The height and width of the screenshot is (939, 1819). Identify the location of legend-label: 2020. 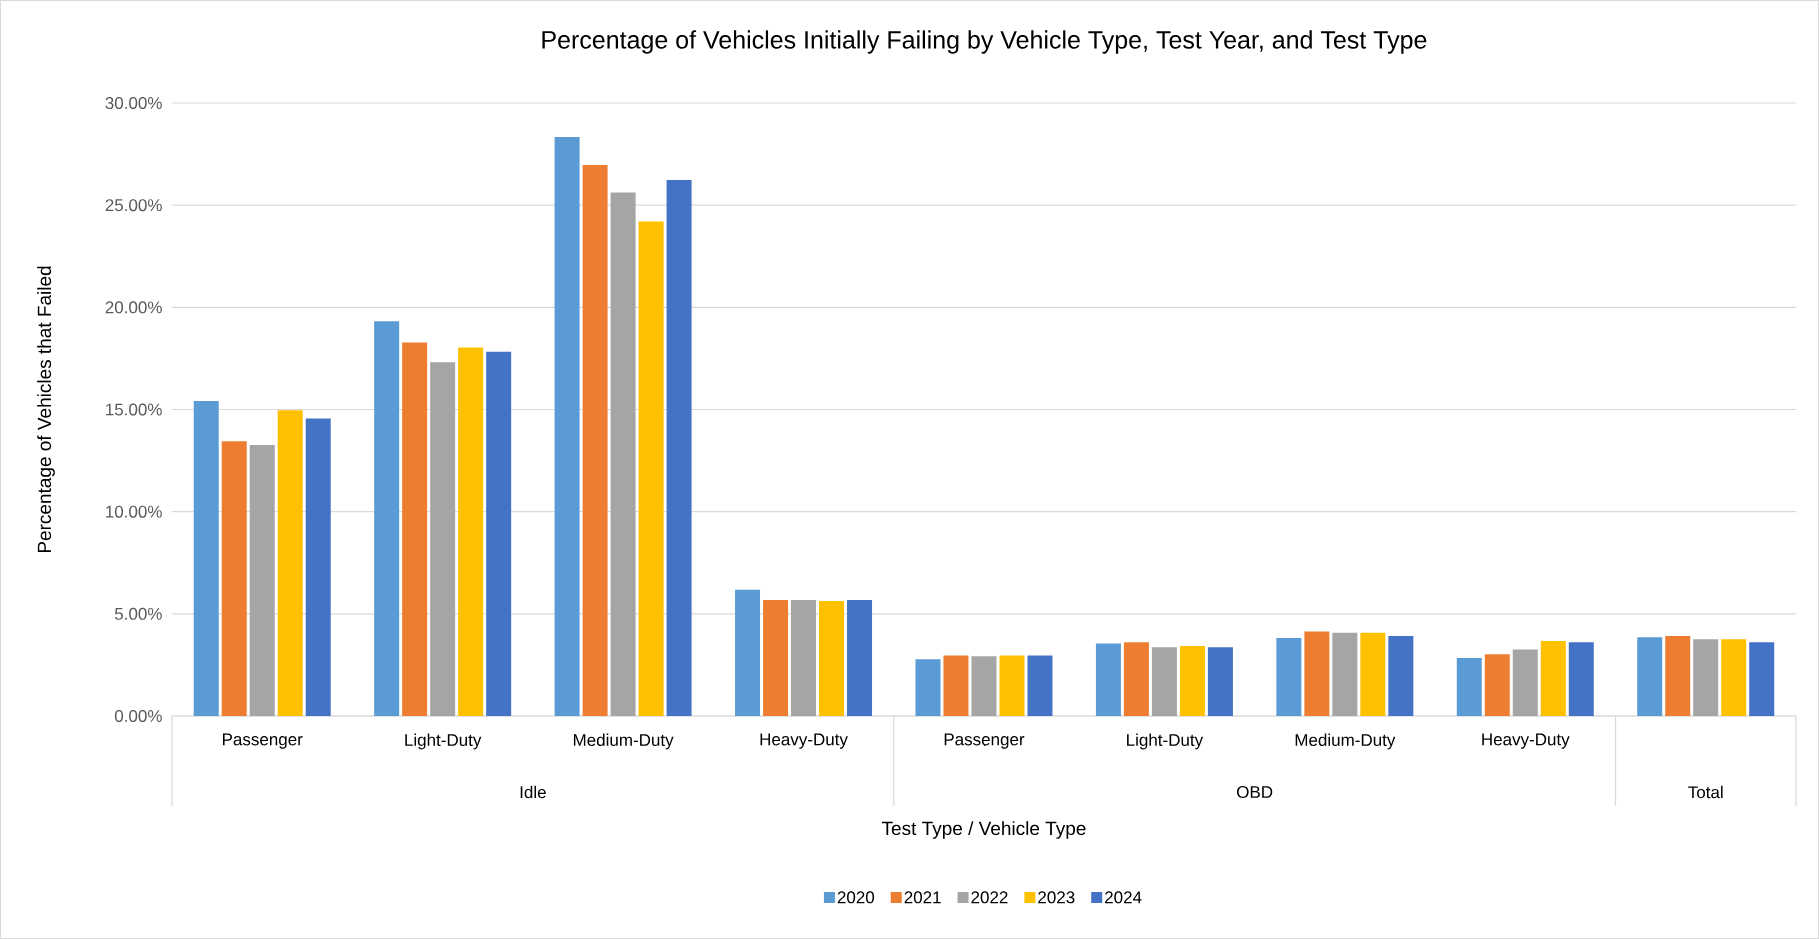
(856, 897).